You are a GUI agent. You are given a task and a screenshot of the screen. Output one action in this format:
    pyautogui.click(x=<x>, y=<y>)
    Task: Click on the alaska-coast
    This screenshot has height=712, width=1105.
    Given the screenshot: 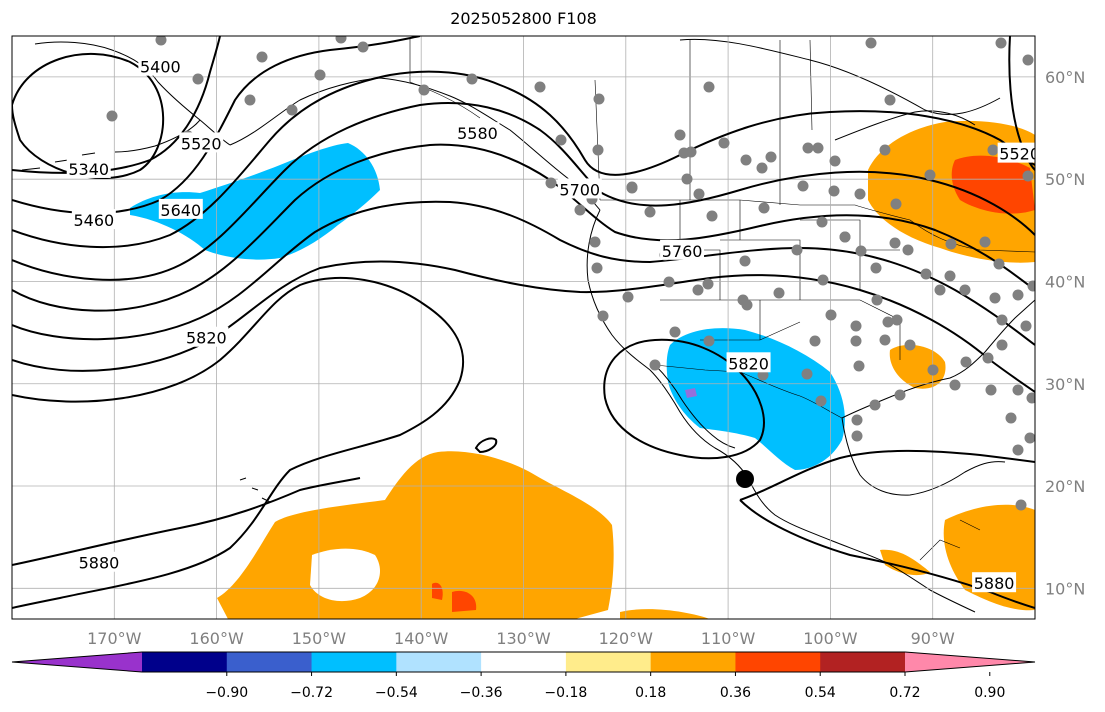 What is the action you would take?
    pyautogui.click(x=132, y=97)
    